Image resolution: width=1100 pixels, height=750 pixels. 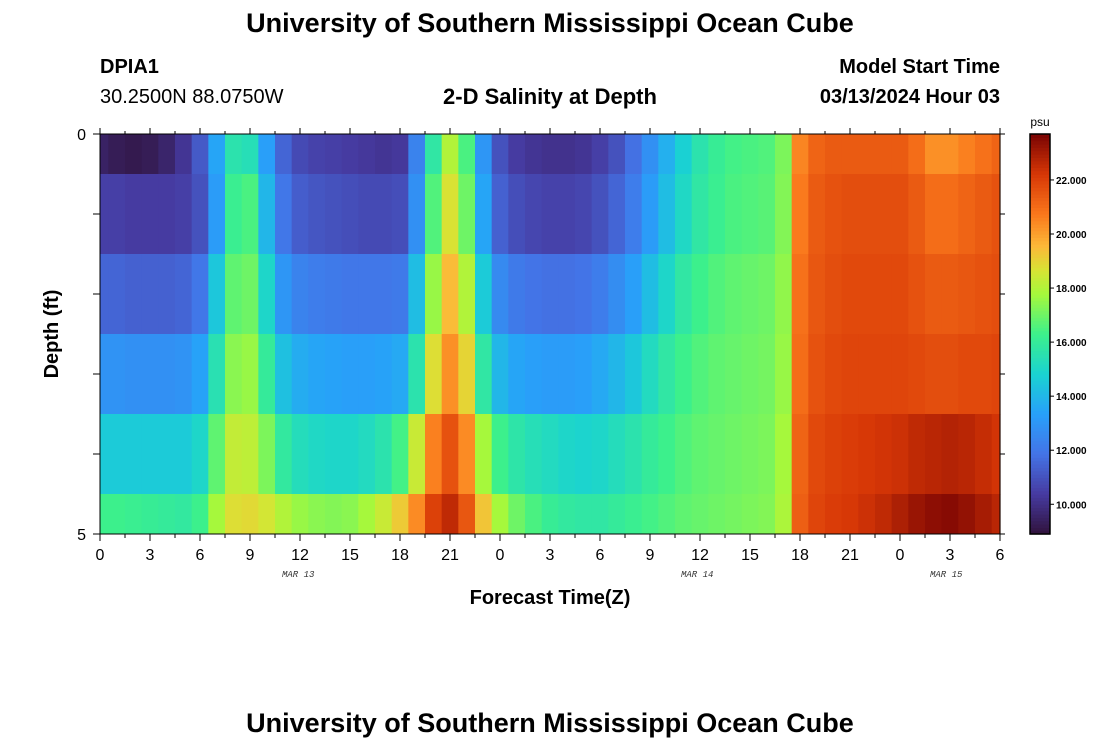 What do you see at coordinates (750, 555) in the screenshot?
I see `x-tick-label: 15` at bounding box center [750, 555].